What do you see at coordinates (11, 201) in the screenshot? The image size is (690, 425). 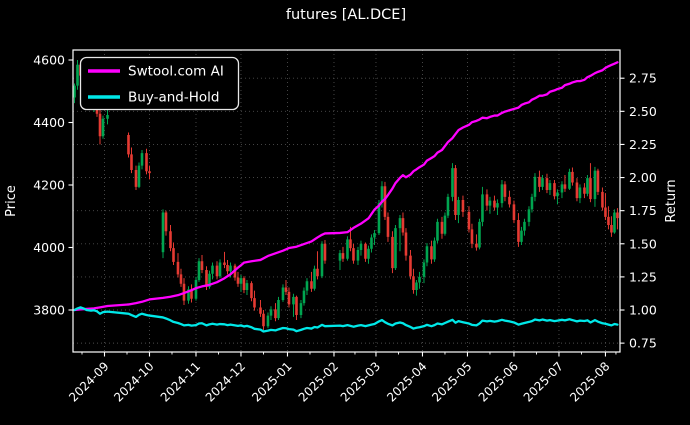 I see `left-axis-label: Price` at bounding box center [11, 201].